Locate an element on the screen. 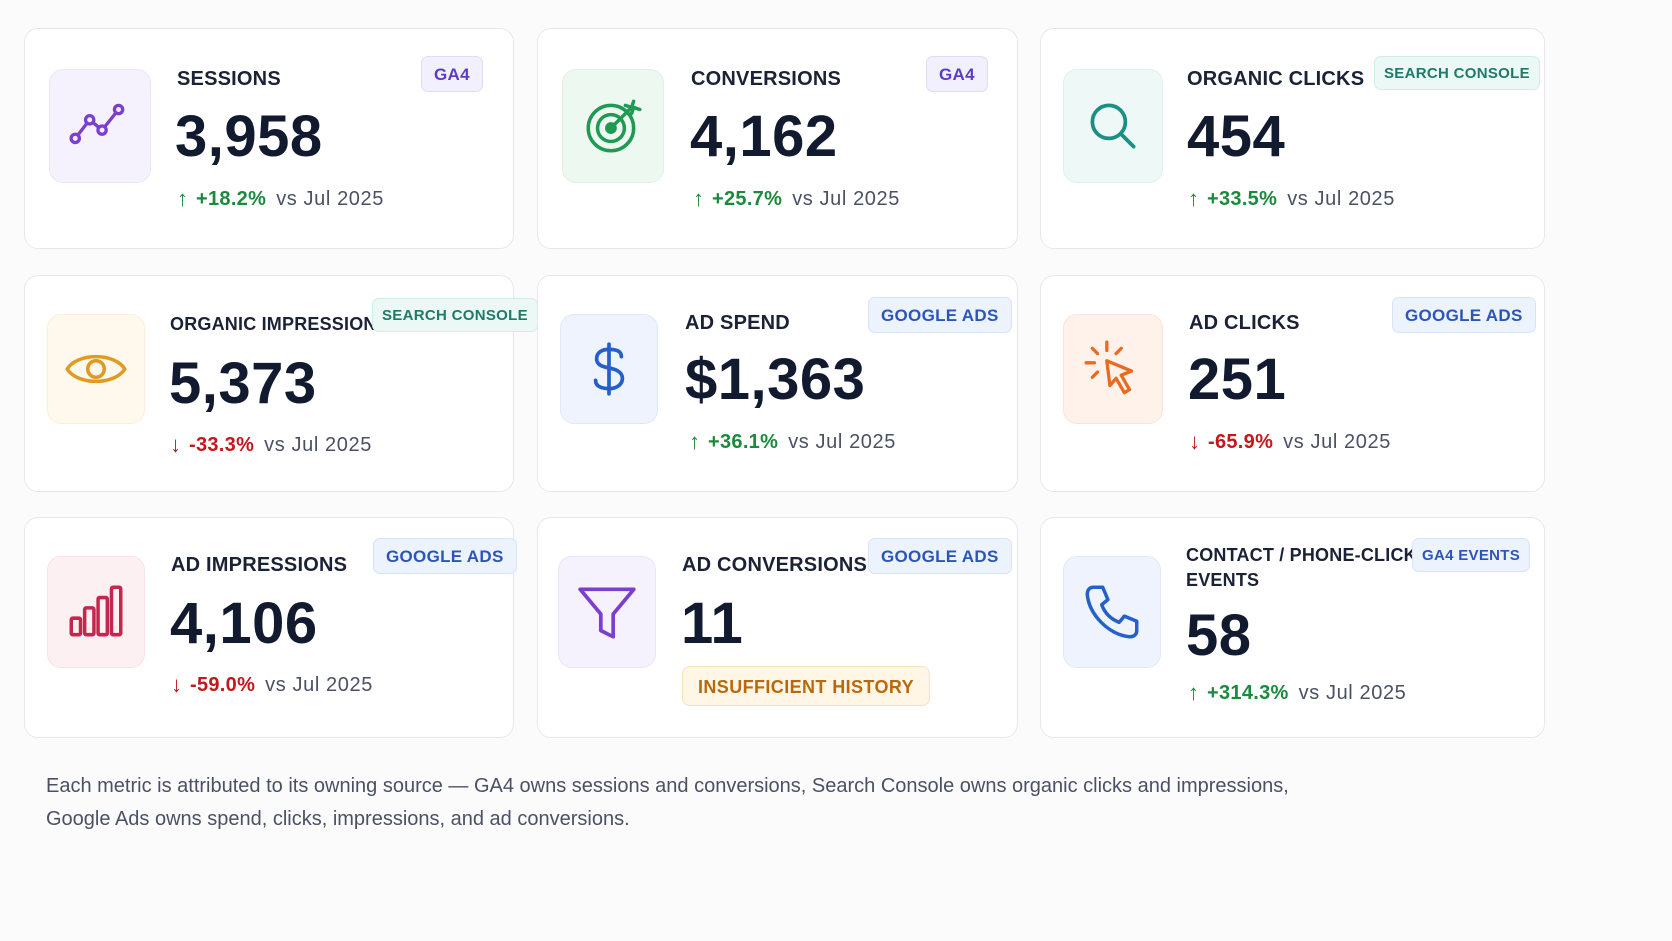 Image resolution: width=1672 pixels, height=941 pixels. metric-value: $1,363 is located at coordinates (775, 379).